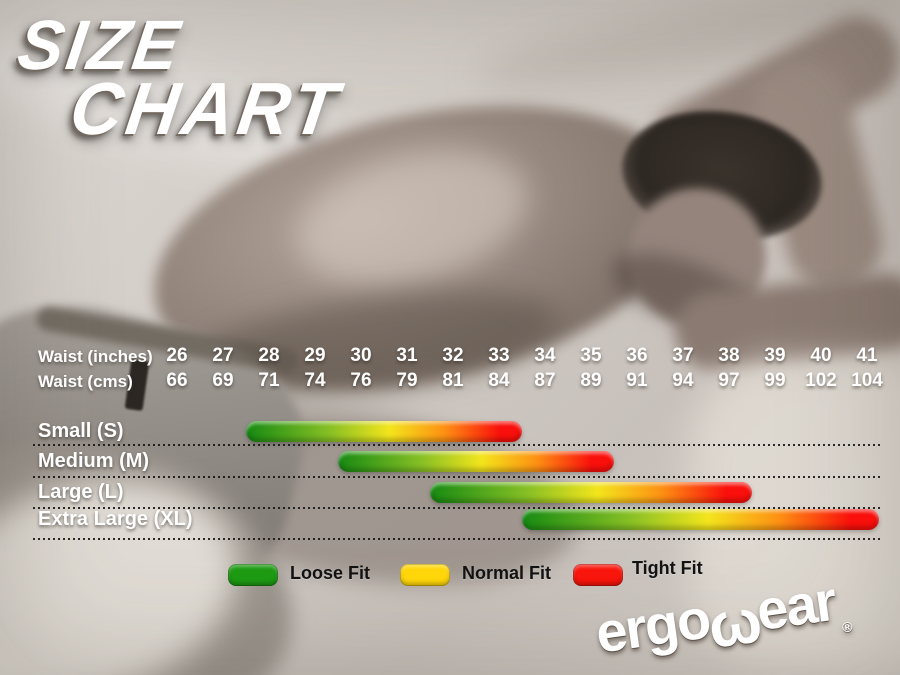 The width and height of the screenshot is (900, 675). I want to click on waist-inches-value: 32, so click(453, 355).